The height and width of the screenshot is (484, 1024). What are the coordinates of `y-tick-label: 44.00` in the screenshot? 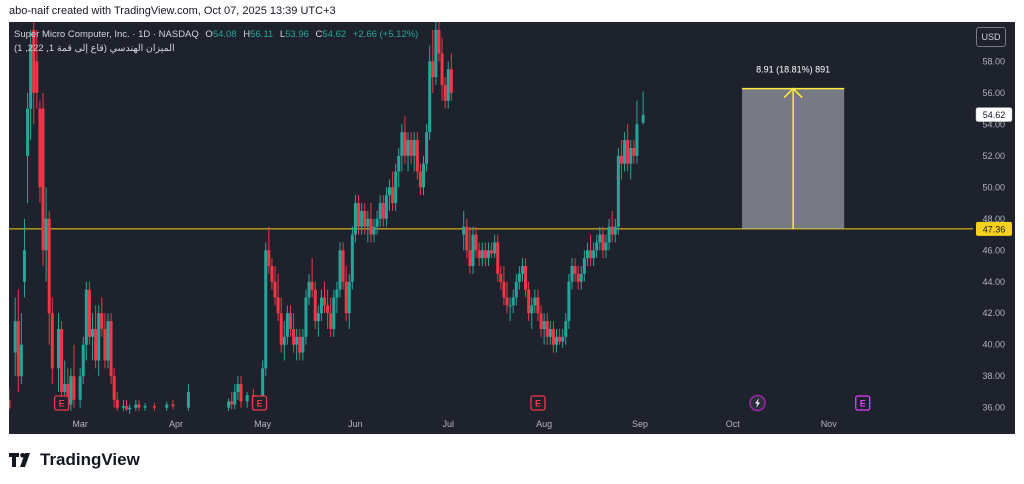 It's located at (993, 282).